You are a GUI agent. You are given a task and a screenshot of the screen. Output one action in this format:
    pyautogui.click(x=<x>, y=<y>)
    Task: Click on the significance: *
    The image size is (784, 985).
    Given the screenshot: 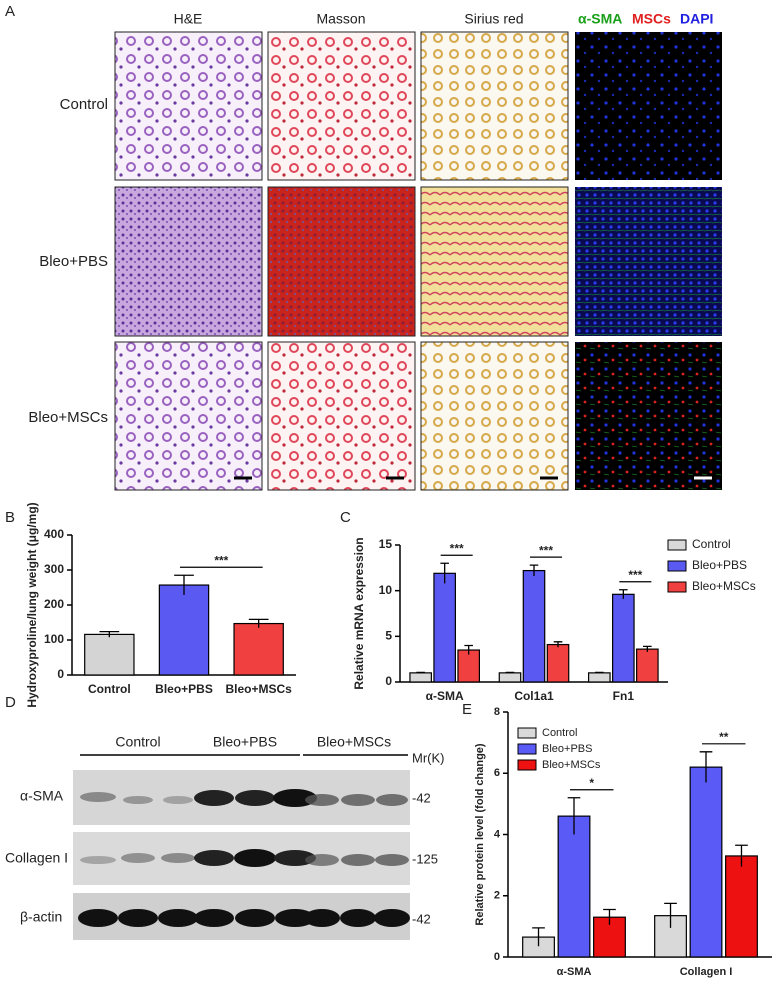 What is the action you would take?
    pyautogui.click(x=591, y=783)
    